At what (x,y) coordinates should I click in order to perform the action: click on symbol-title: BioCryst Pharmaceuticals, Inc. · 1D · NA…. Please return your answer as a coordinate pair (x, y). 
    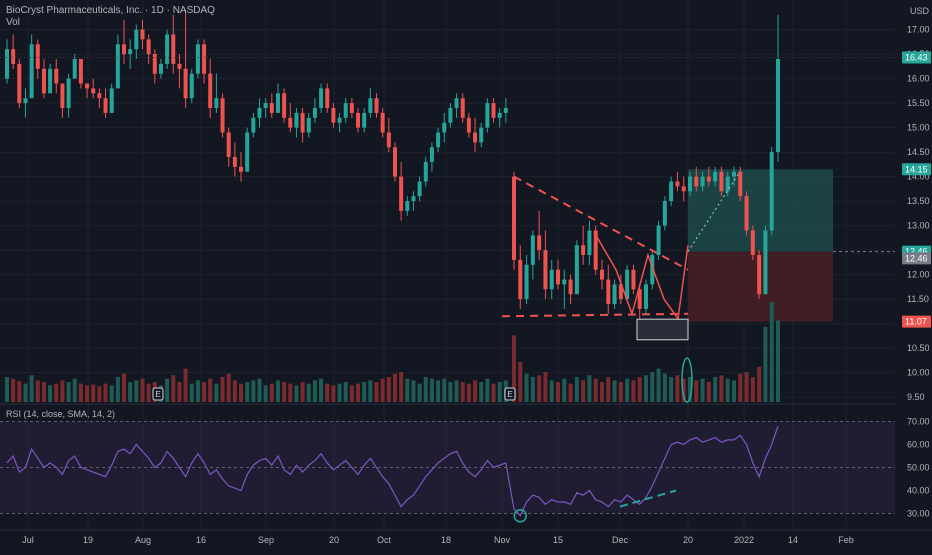
    Looking at the image, I should click on (110, 10).